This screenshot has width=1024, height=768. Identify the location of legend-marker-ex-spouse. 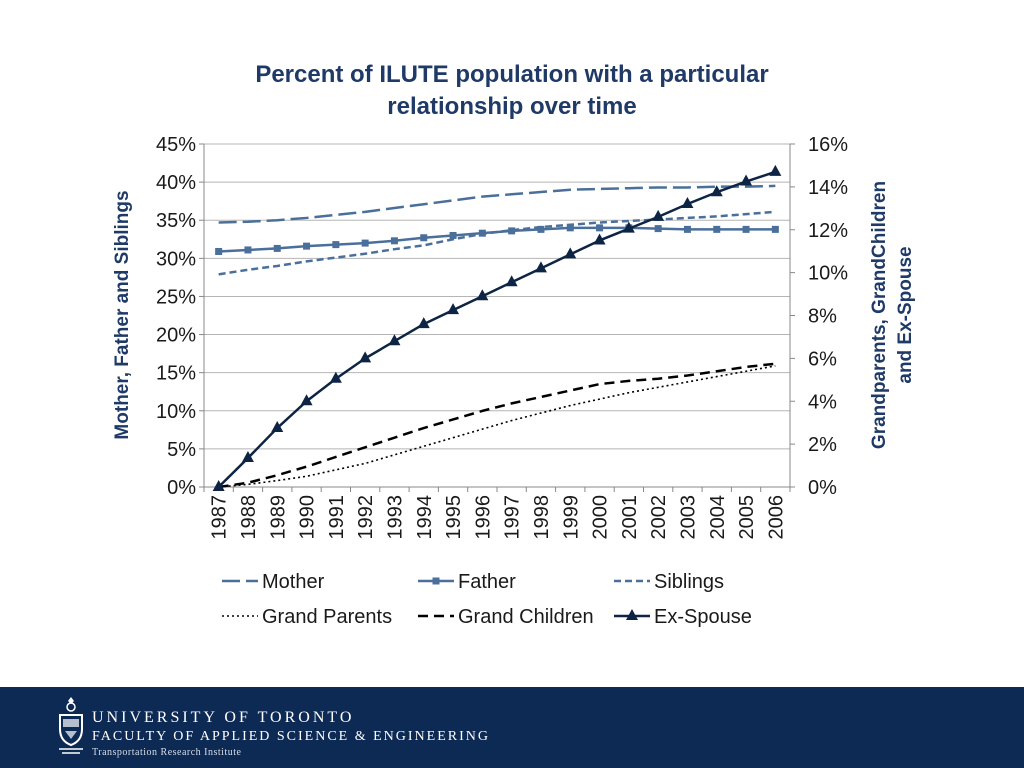
(632, 614).